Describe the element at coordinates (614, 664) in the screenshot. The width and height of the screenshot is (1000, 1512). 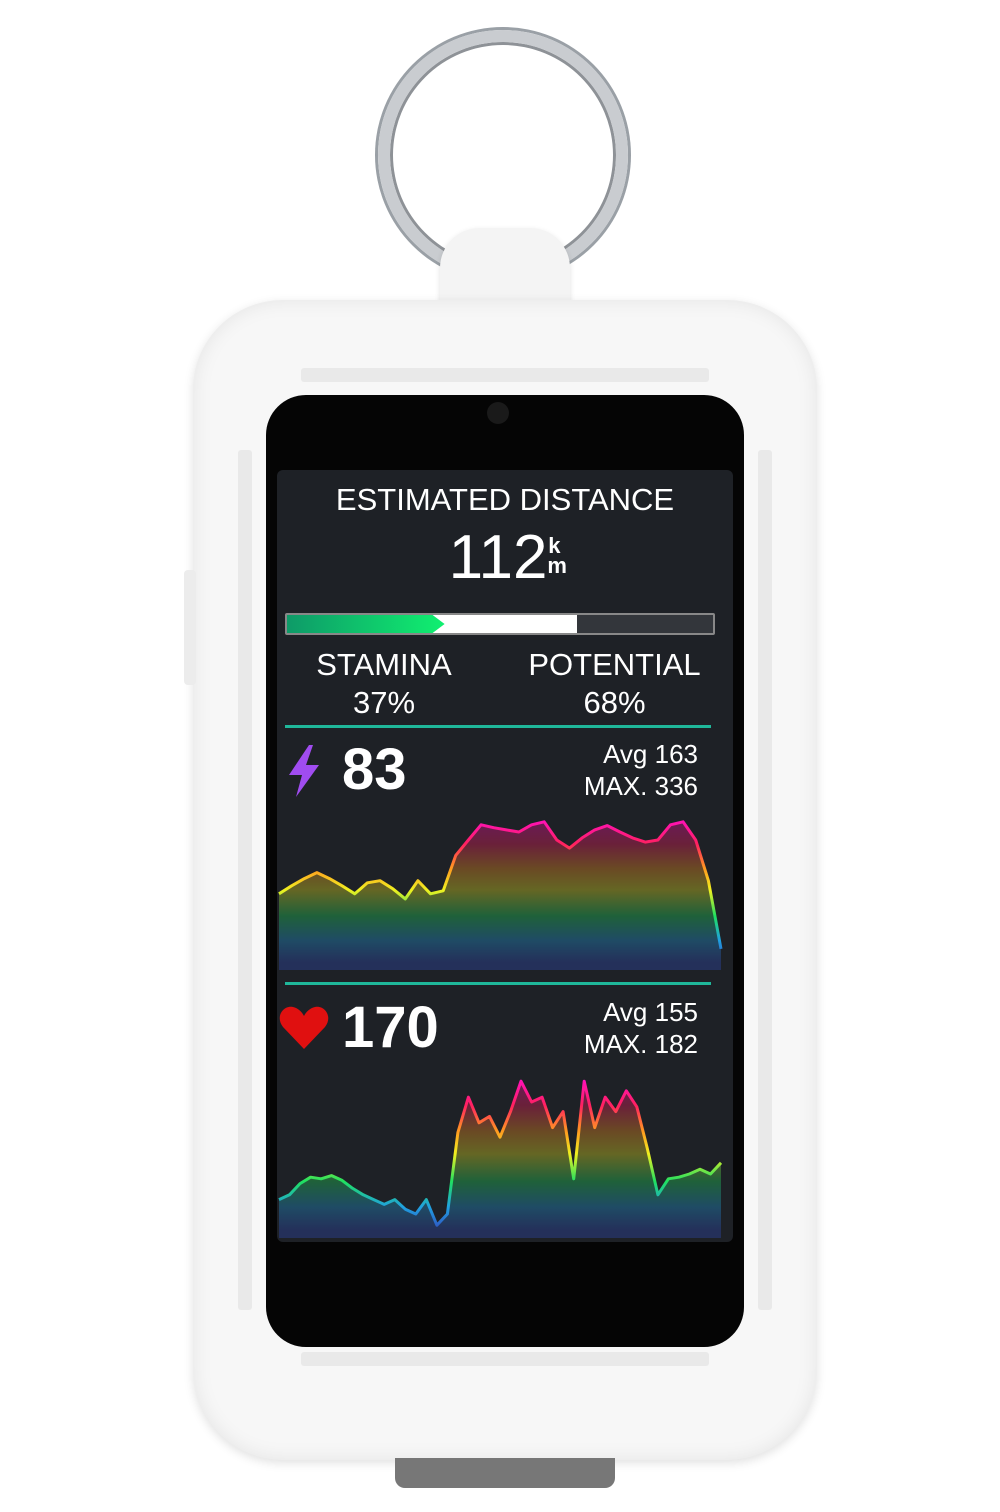
I see `potential-label: POTENTIAL` at that location.